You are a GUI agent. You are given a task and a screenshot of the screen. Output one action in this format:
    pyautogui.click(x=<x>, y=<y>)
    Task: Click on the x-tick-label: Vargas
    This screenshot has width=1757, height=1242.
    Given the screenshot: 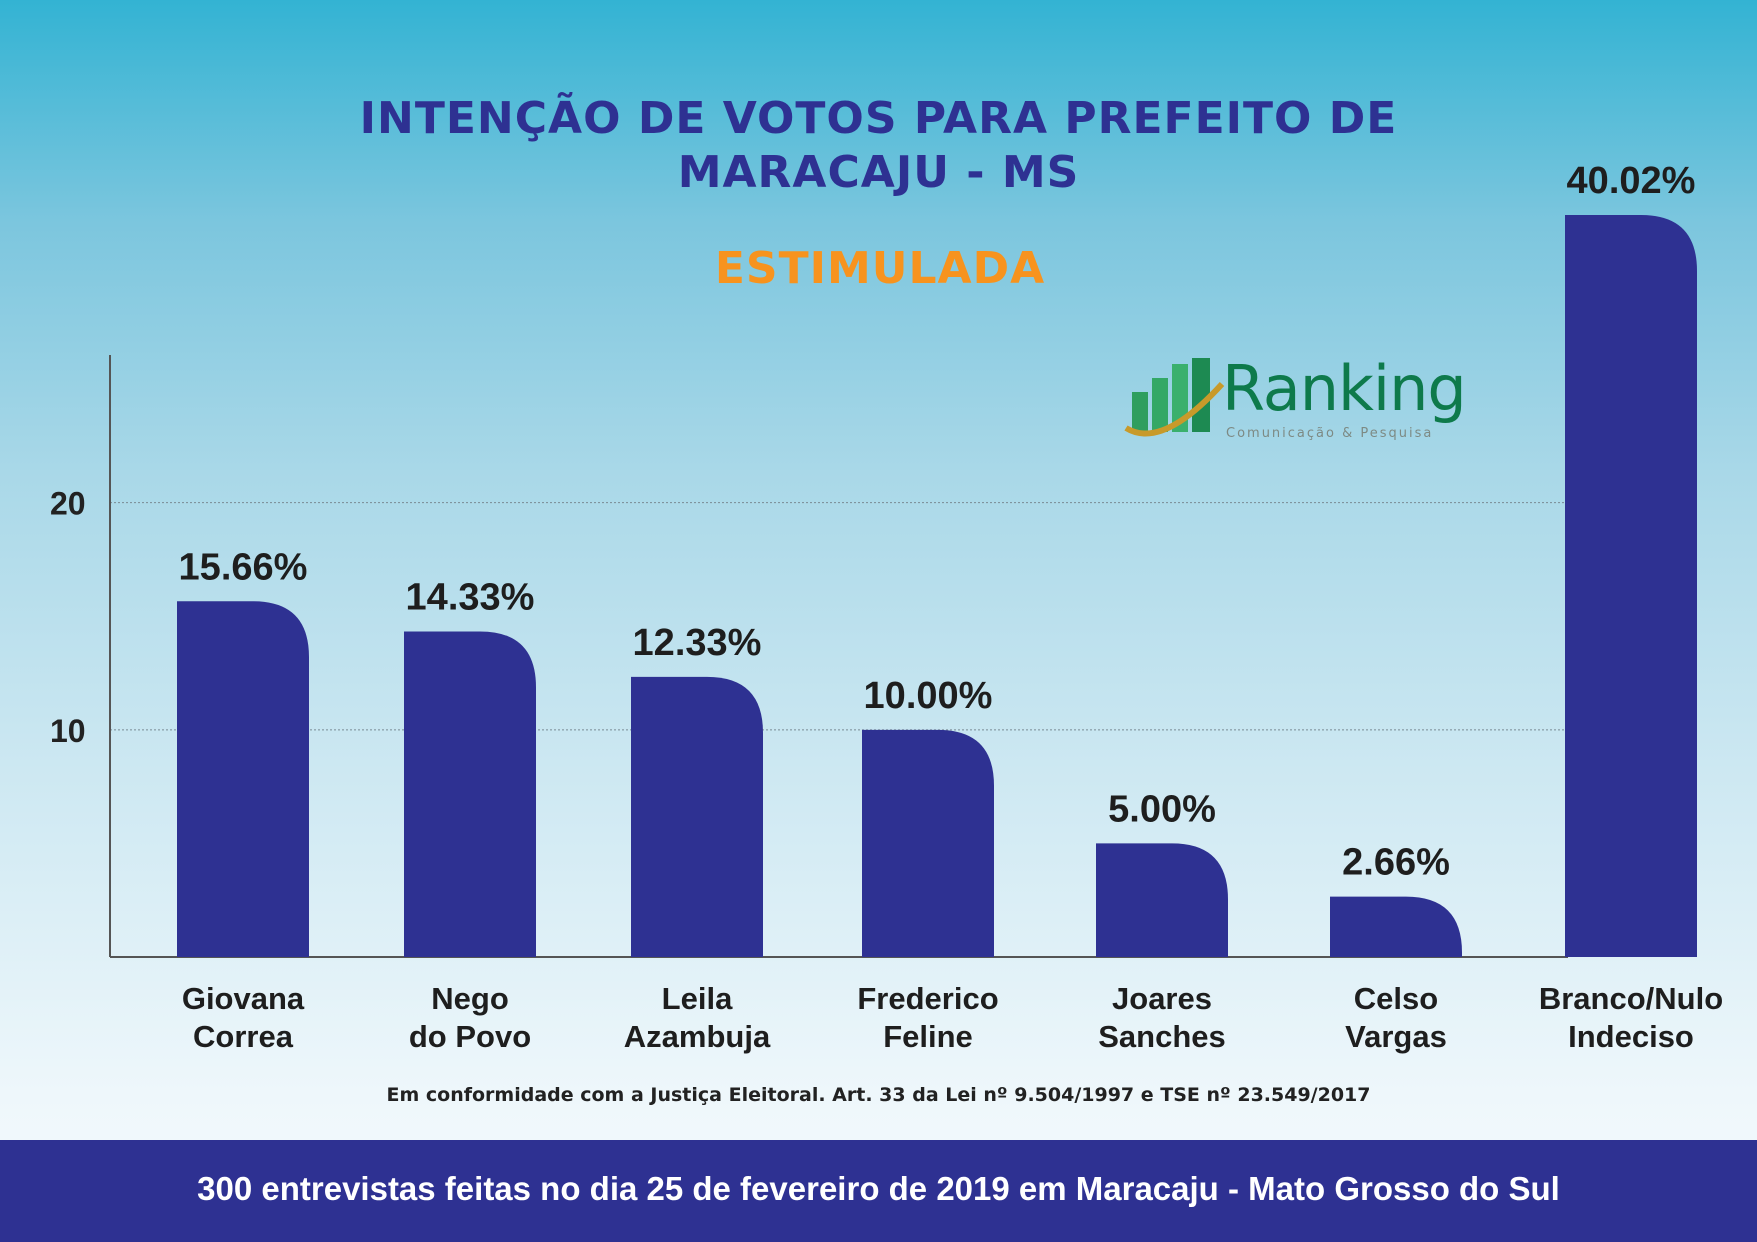 What is the action you would take?
    pyautogui.click(x=1396, y=1036)
    